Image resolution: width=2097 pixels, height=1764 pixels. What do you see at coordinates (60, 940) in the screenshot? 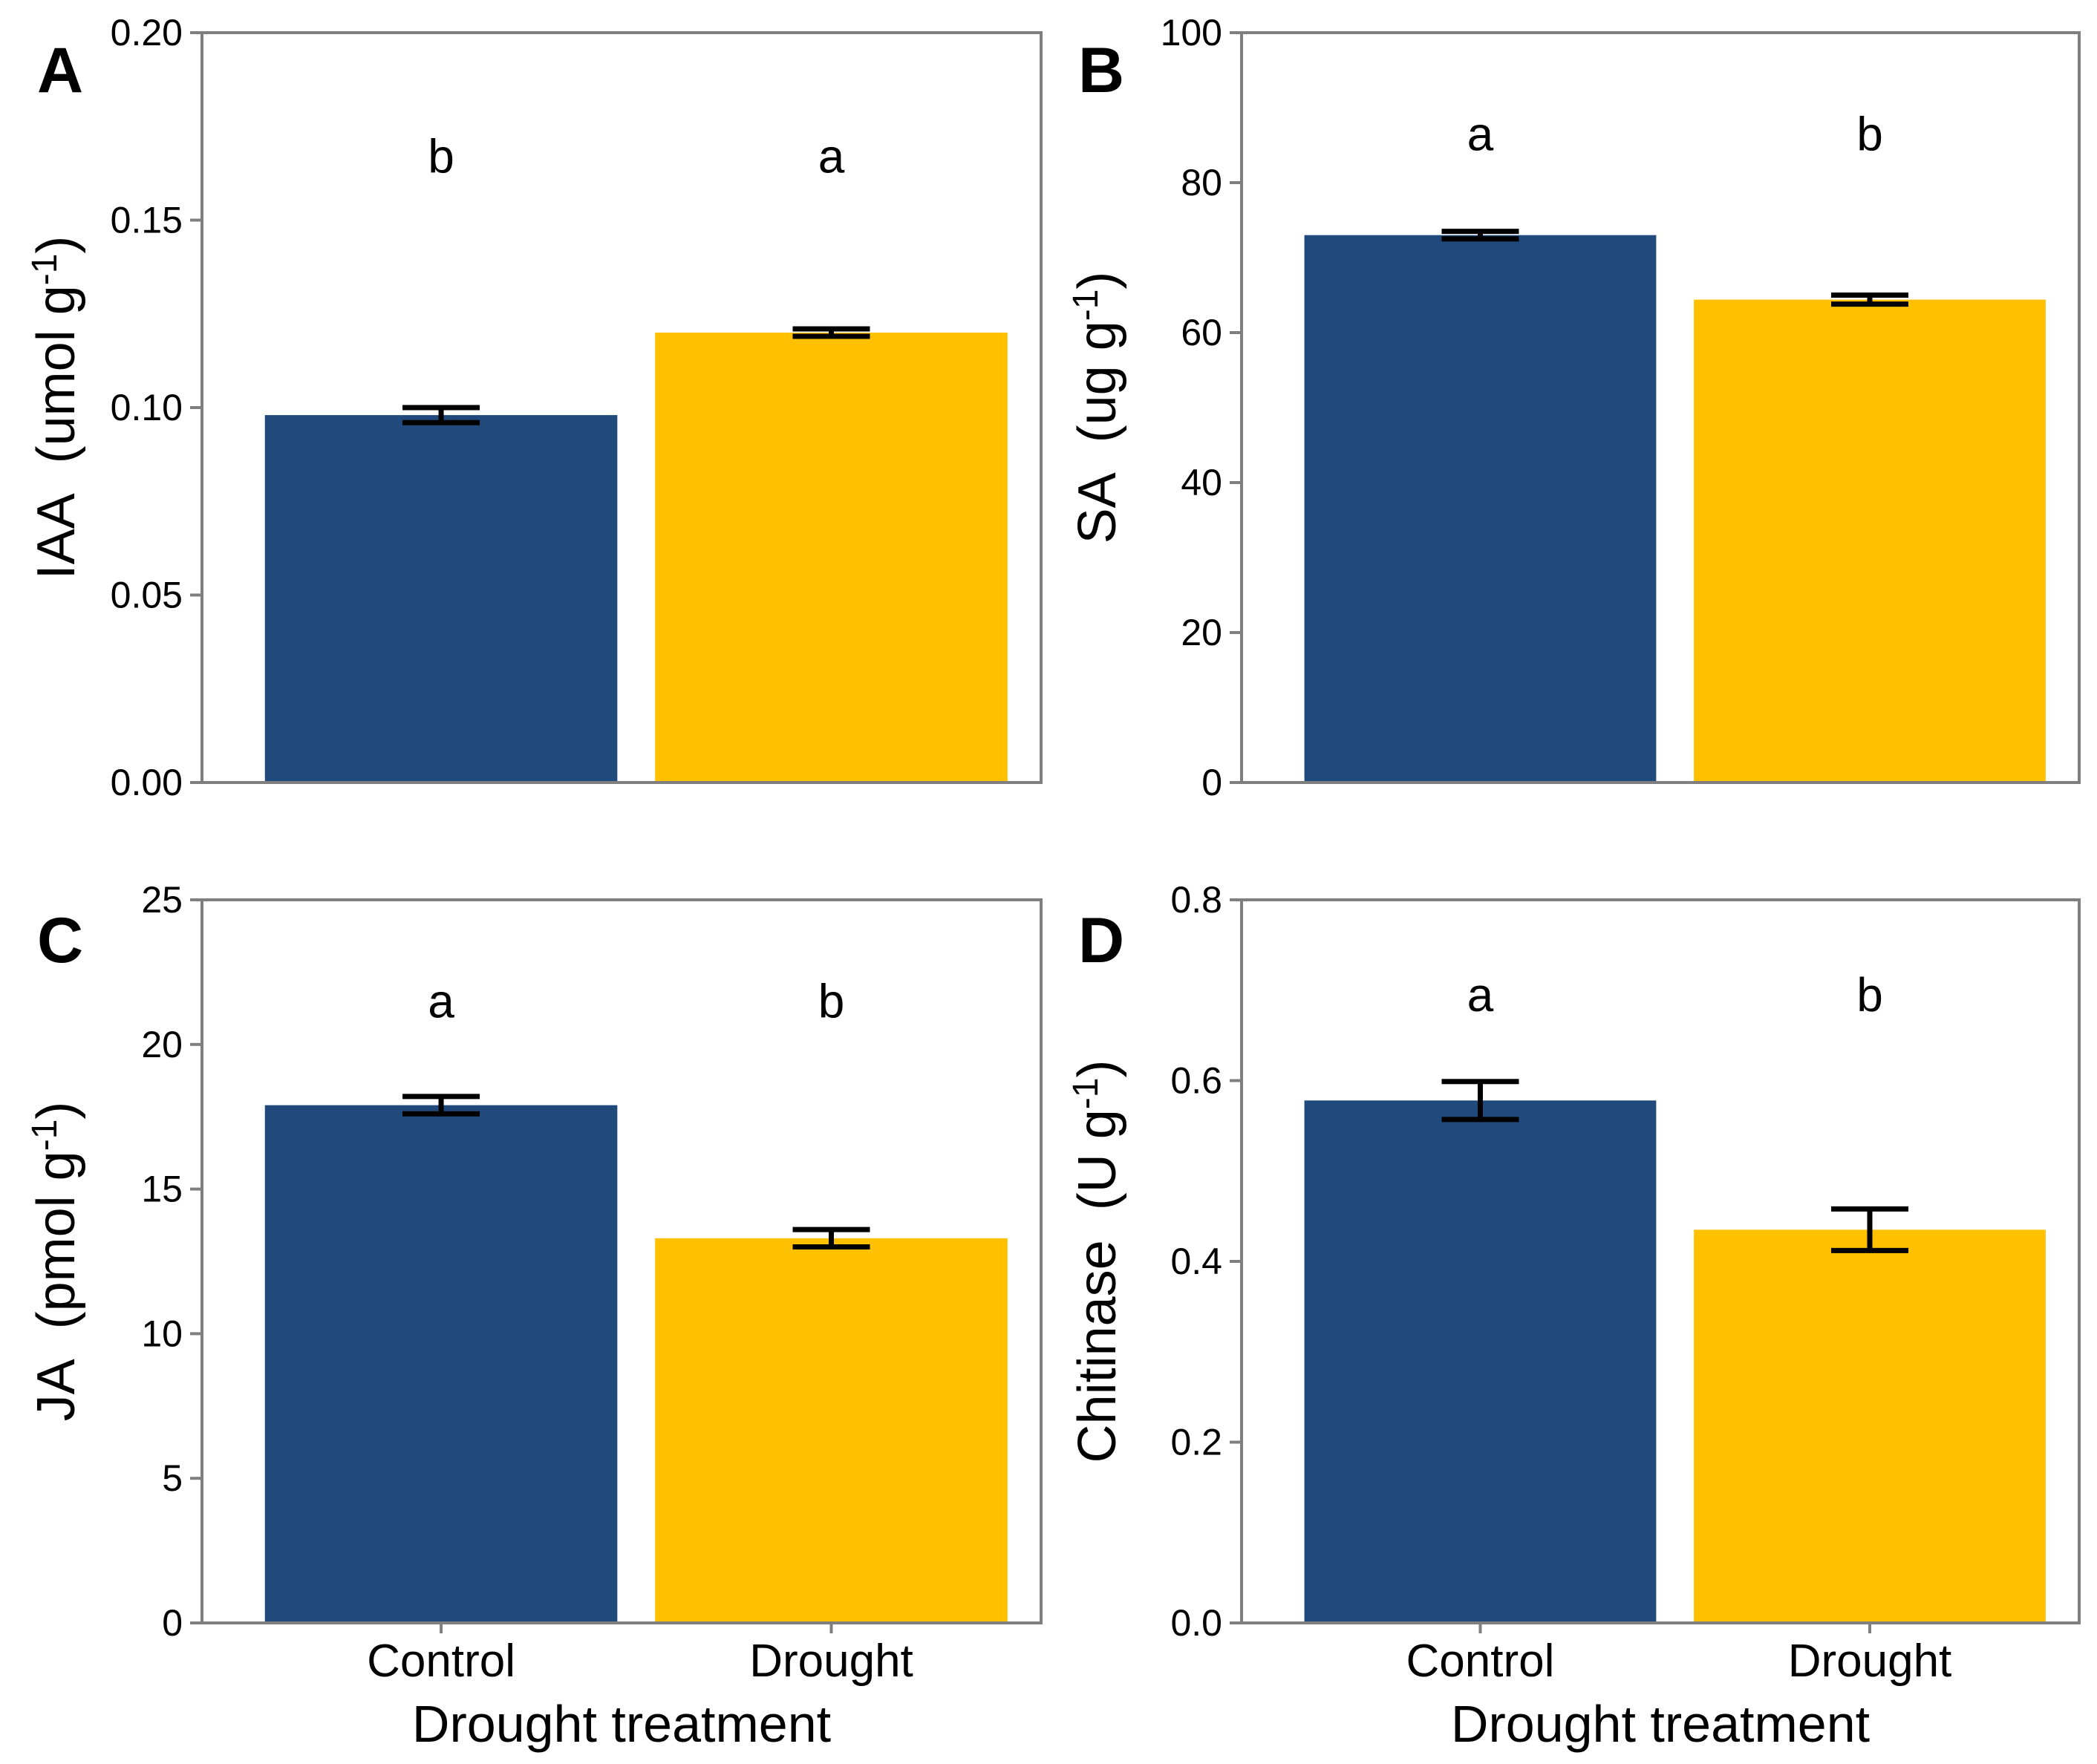
I see `panel-letter-c: C` at bounding box center [60, 940].